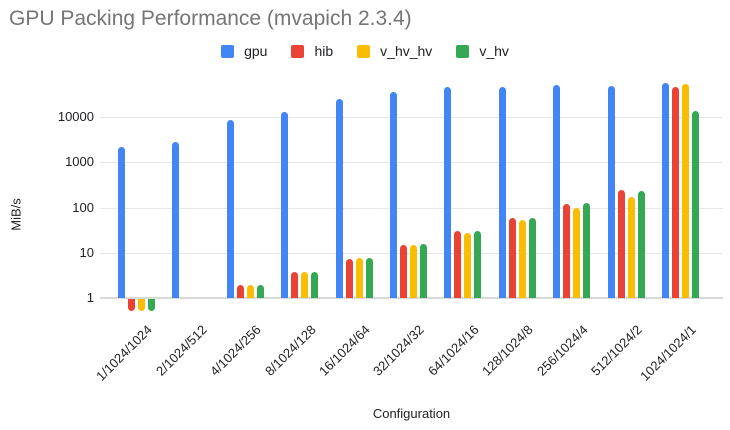 The height and width of the screenshot is (430, 730). What do you see at coordinates (522, 258) in the screenshot?
I see `bar-v_hv_hv-128/1024/8` at bounding box center [522, 258].